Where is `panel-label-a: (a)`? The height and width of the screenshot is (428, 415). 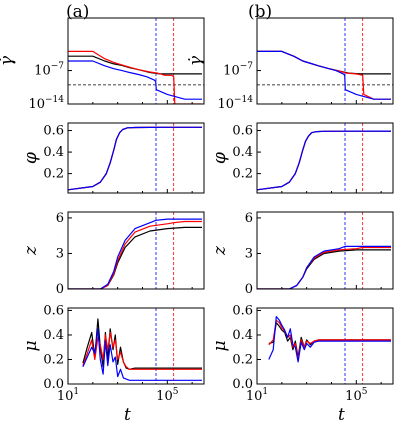 panel-label-a: (a) is located at coordinates (77, 12).